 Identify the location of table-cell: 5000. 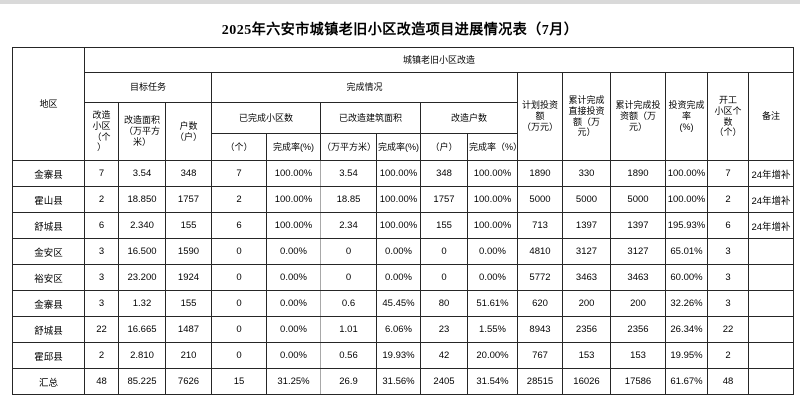
(586, 199).